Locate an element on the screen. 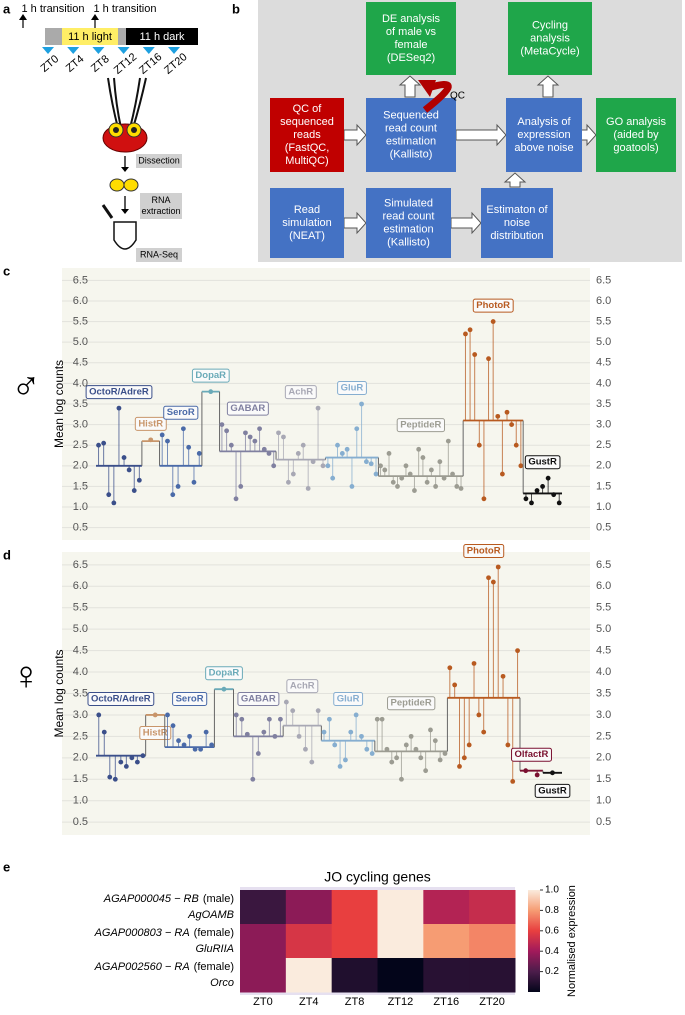 The height and width of the screenshot is (1015, 685). y-tick-label-right: 1.5 is located at coordinates (603, 486).